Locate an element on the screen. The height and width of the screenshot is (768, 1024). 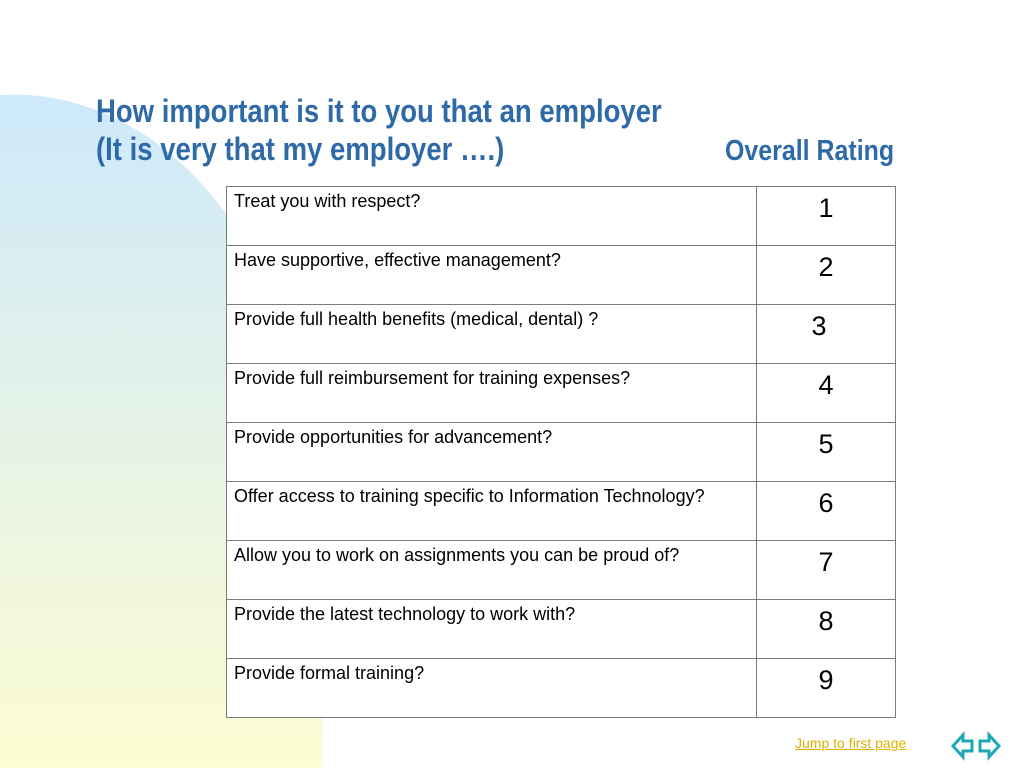
question-cell: Provide opportunities for advancement? is located at coordinates (491, 452).